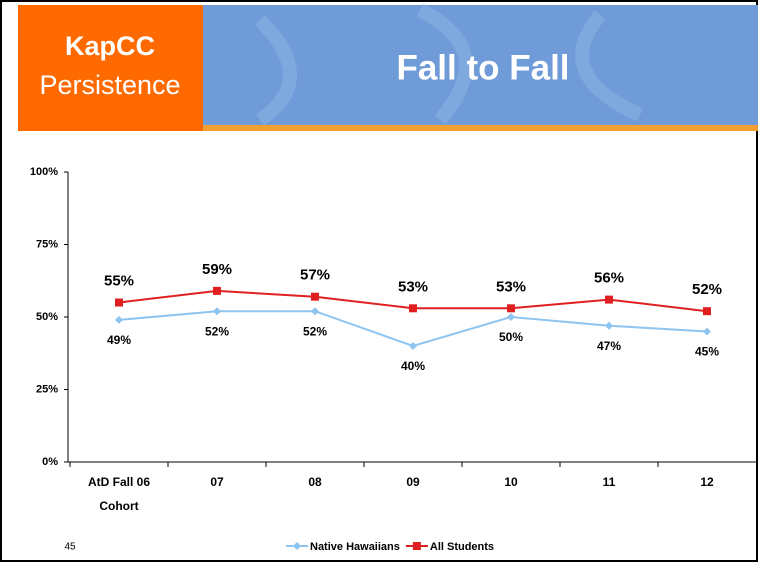 The image size is (758, 562). Describe the element at coordinates (47, 389) in the screenshot. I see `y-tick-label: 25%` at that location.